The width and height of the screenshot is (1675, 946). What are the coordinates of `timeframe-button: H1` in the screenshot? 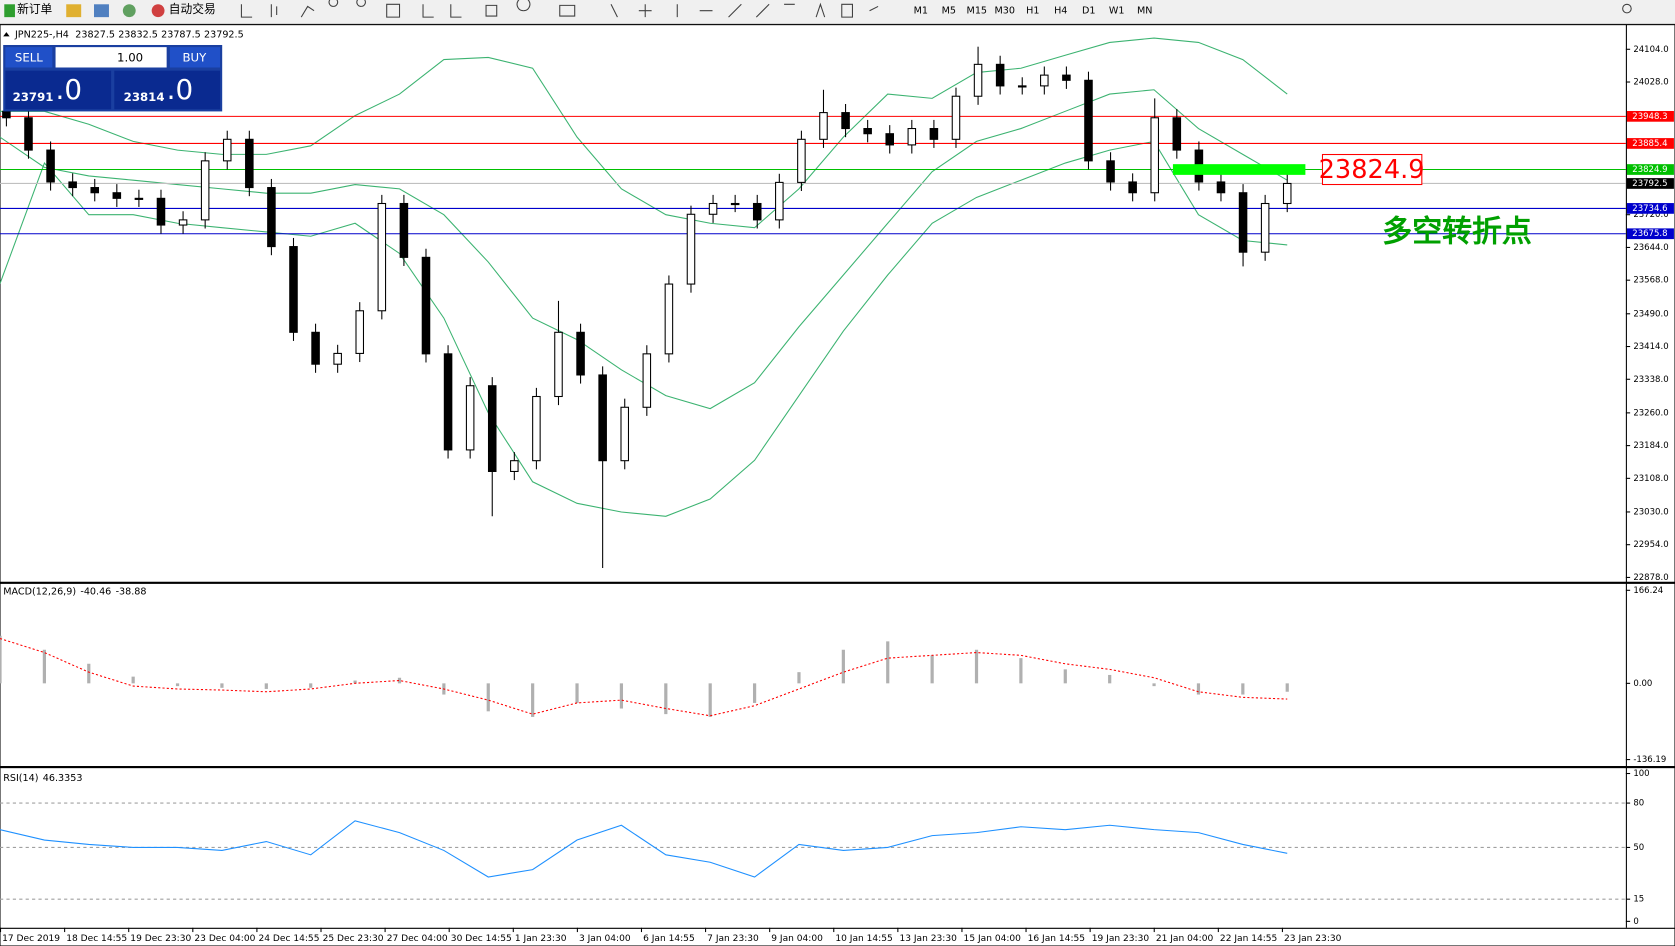 It's located at (1032, 11).